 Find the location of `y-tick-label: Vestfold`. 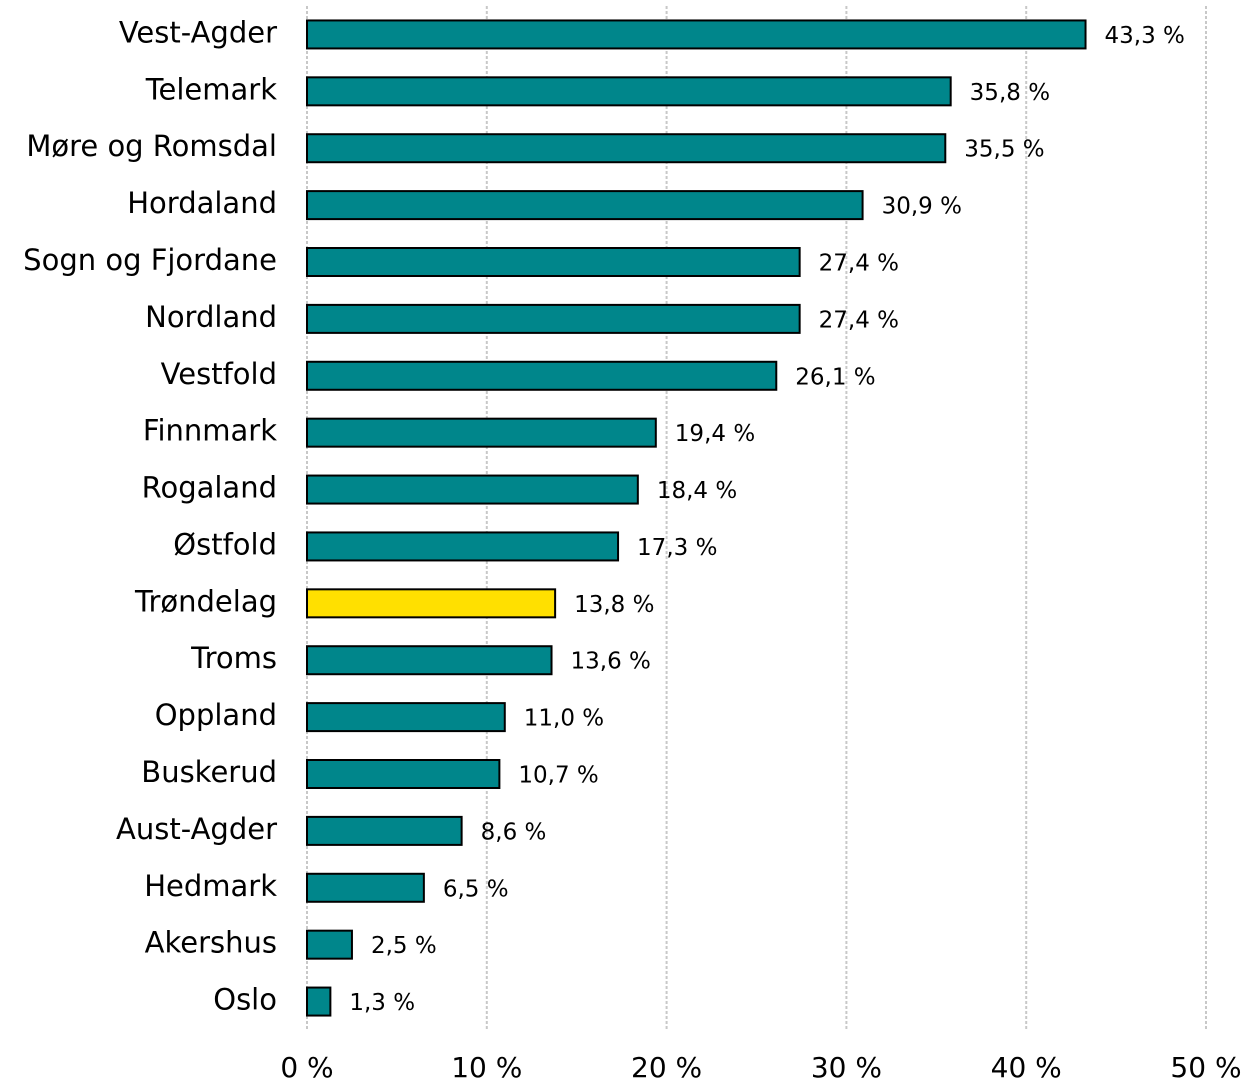

y-tick-label: Vestfold is located at coordinates (219, 374).